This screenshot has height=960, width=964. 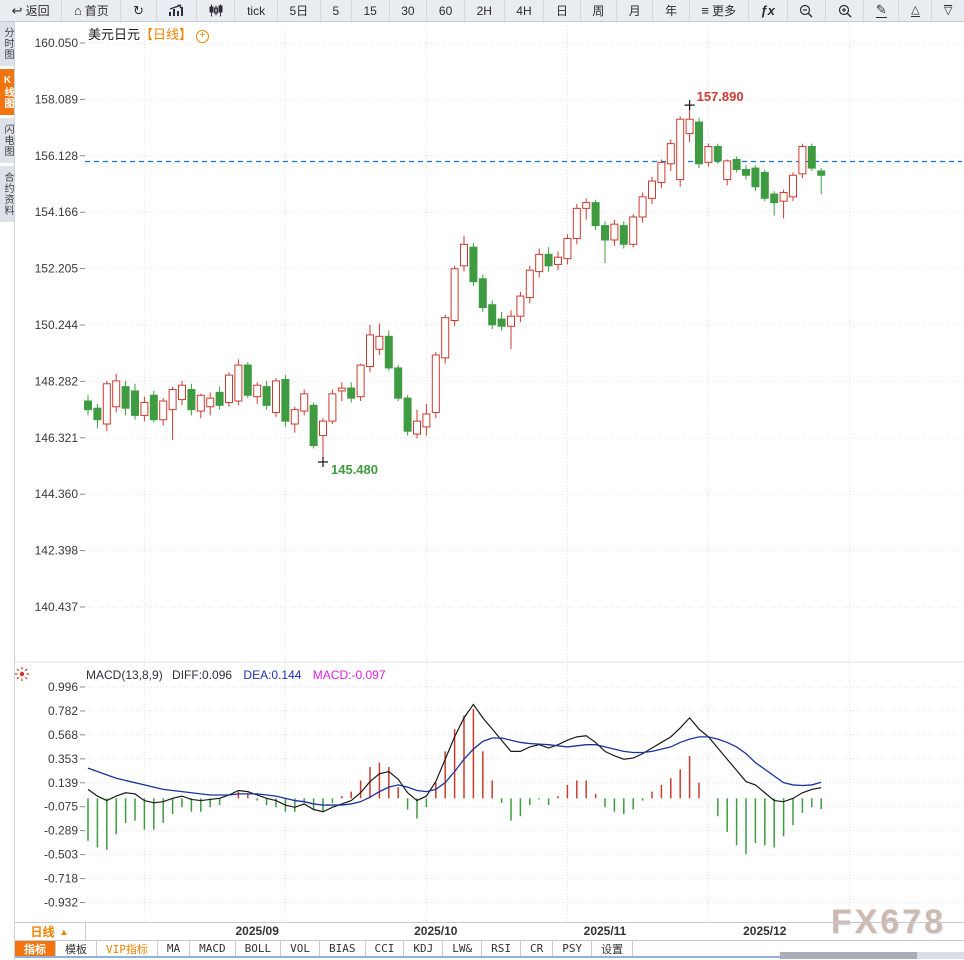 I want to click on svg-text: 142.398, so click(x=57, y=551).